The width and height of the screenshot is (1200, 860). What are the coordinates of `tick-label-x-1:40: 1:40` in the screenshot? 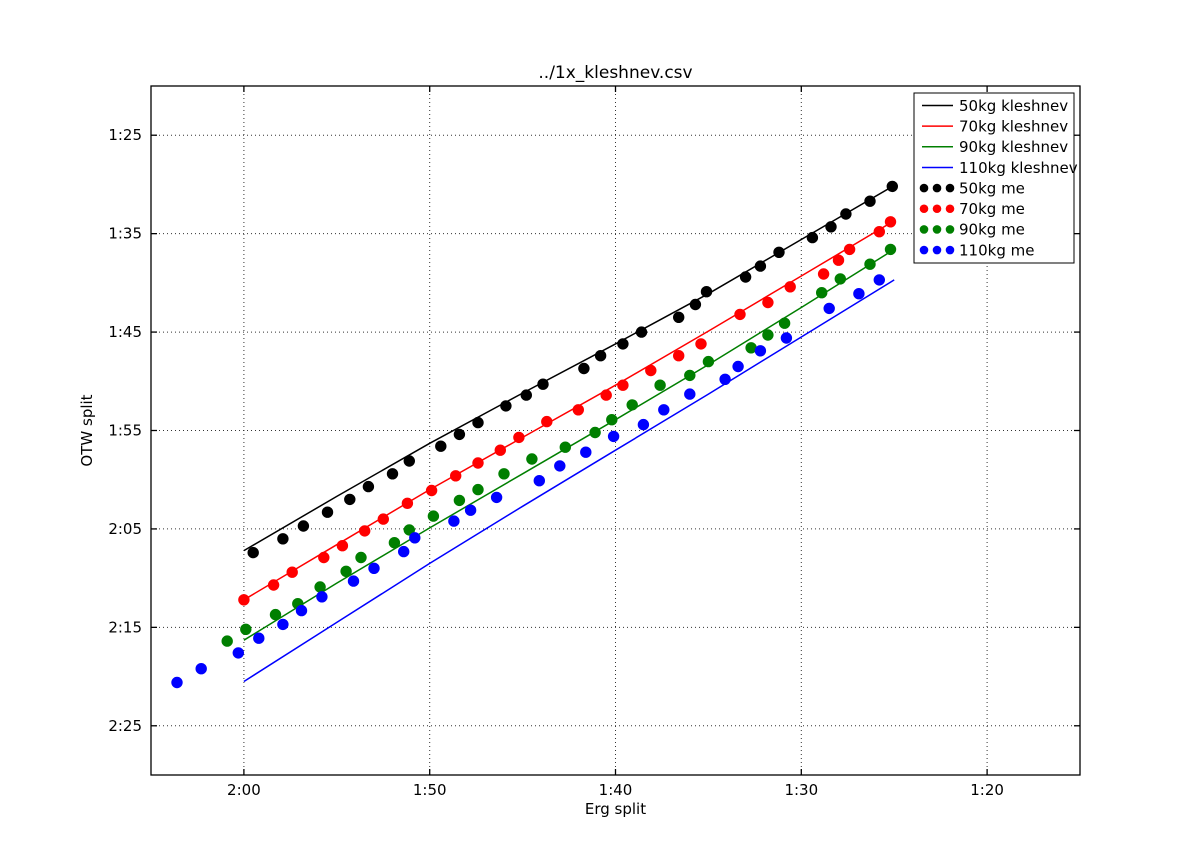 It's located at (616, 790).